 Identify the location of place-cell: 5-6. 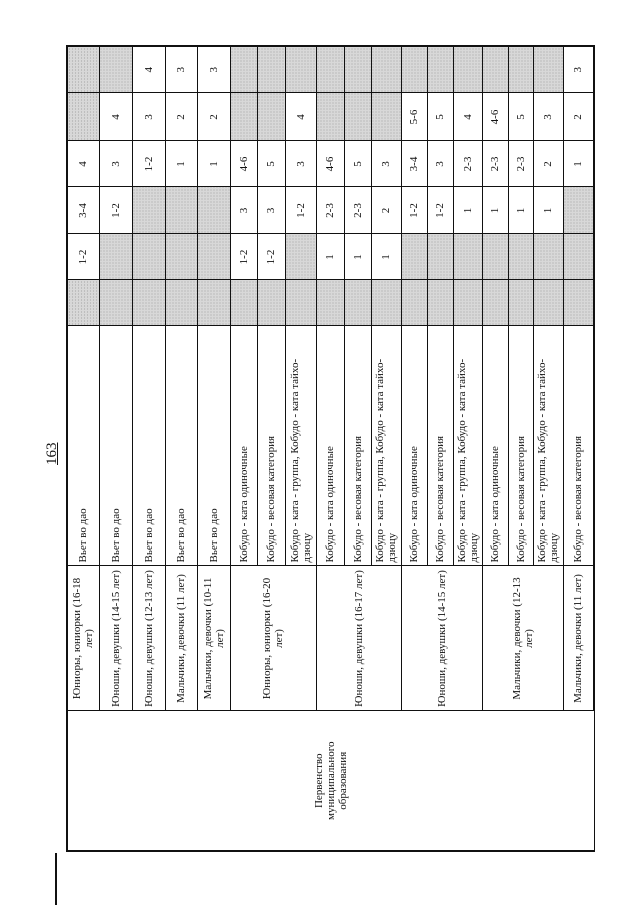
(414, 117).